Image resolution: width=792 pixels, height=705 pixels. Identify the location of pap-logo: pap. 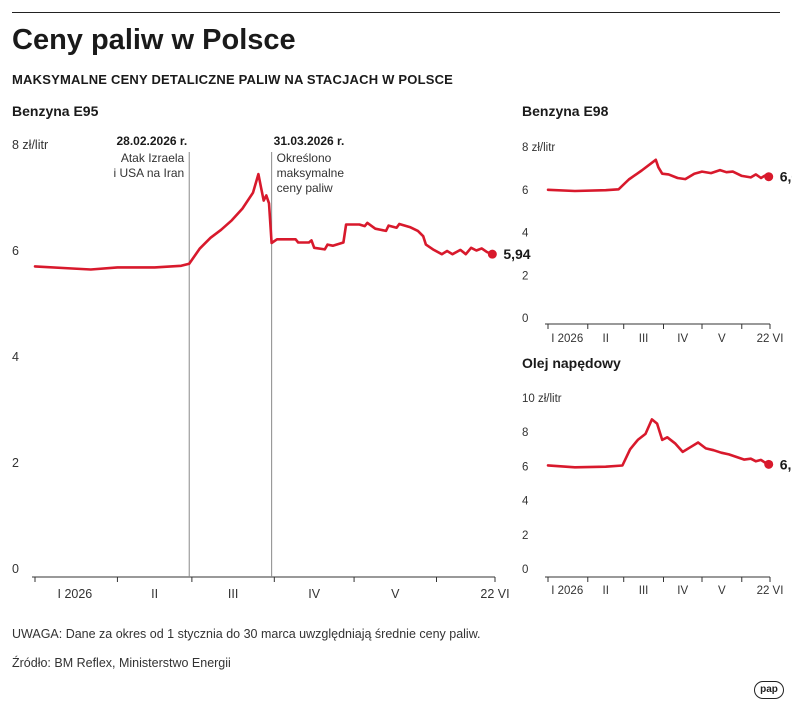
(769, 690).